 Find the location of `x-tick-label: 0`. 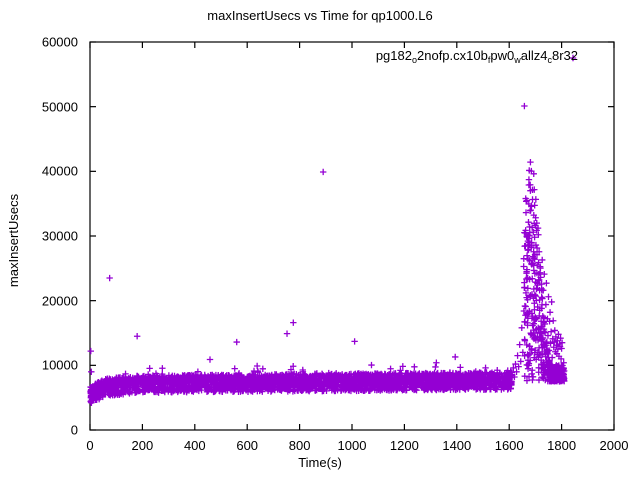

x-tick-label: 0 is located at coordinates (90, 445).